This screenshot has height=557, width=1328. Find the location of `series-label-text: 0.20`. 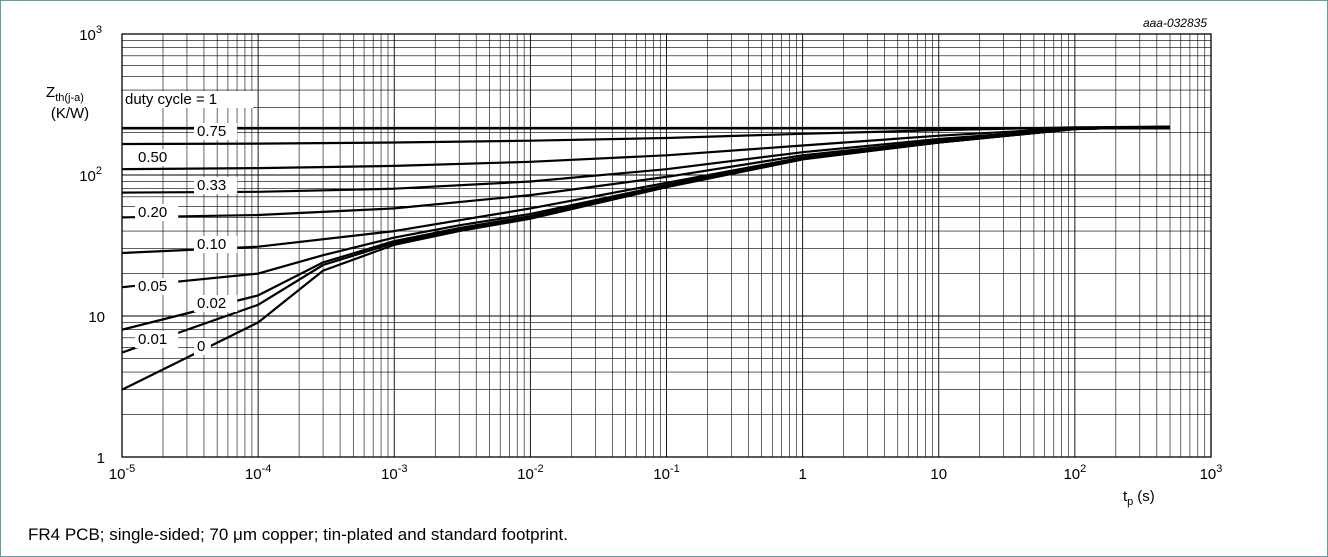

series-label-text: 0.20 is located at coordinates (152, 212).